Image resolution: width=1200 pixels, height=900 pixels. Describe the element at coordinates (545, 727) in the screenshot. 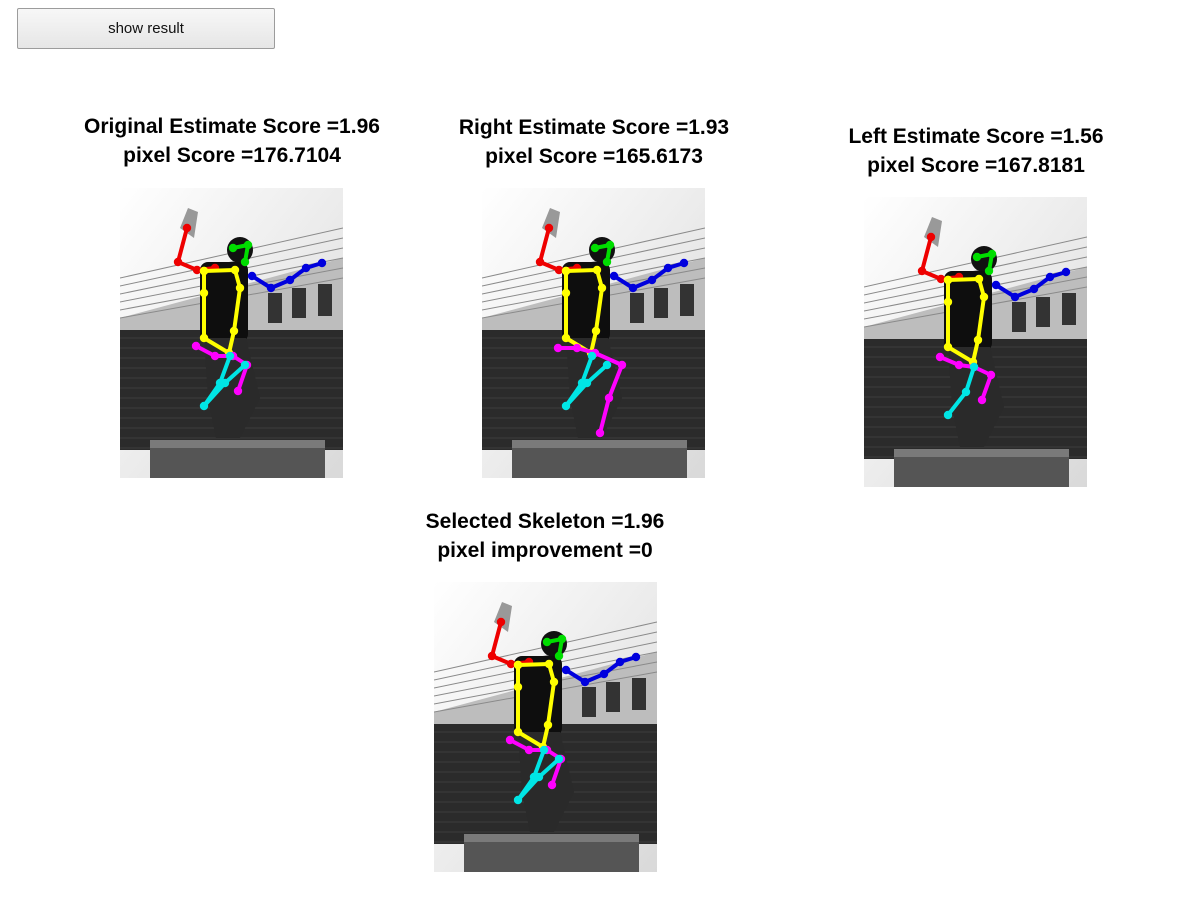

I see `selected-skeleton-image` at that location.